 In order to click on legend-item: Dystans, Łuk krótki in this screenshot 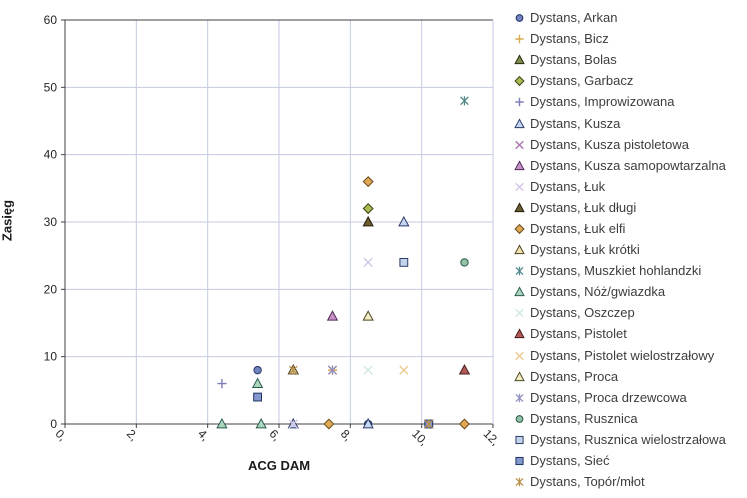, I will do `click(629, 249)`.